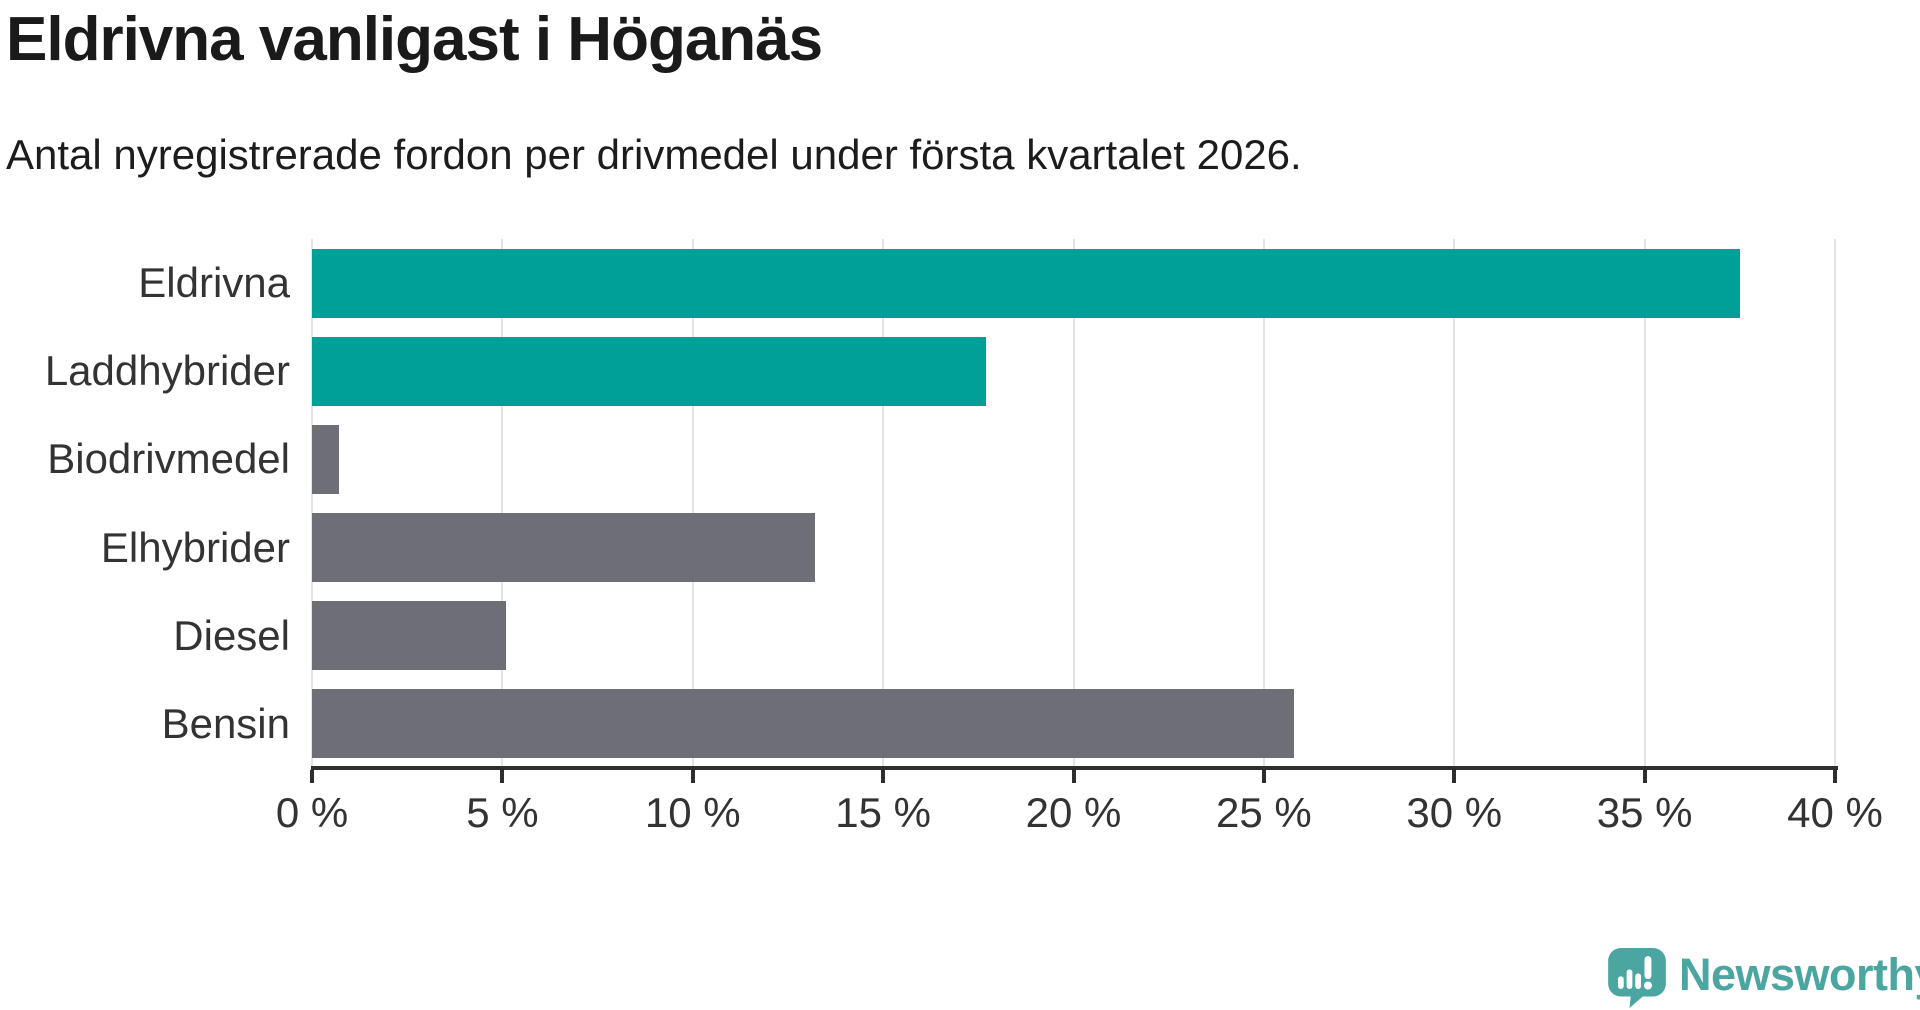 Image resolution: width=1920 pixels, height=1010 pixels. I want to click on newsworthy-logo: Newsworthy, so click(1764, 978).